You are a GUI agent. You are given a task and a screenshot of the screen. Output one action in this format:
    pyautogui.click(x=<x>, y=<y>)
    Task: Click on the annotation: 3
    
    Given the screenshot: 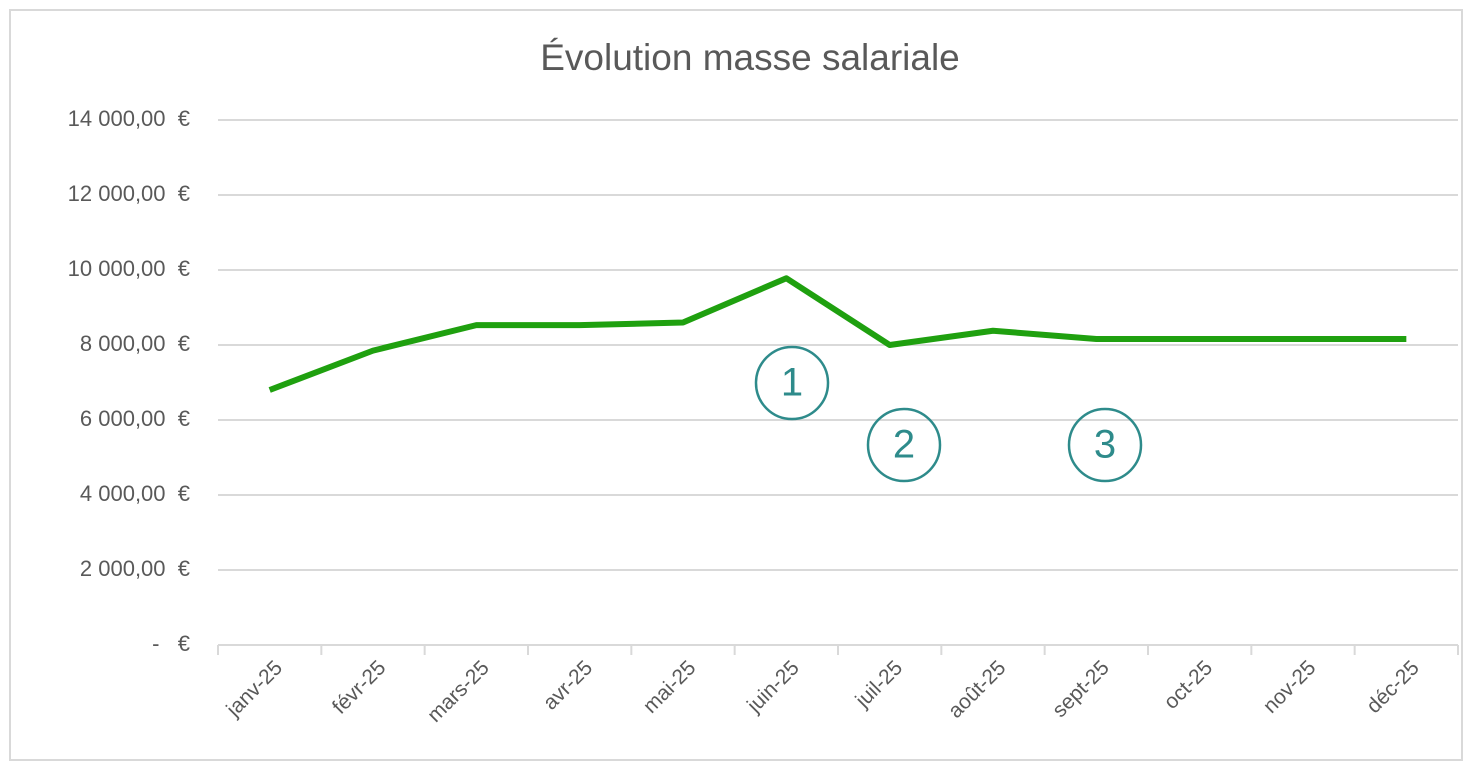 What is the action you would take?
    pyautogui.click(x=1105, y=445)
    